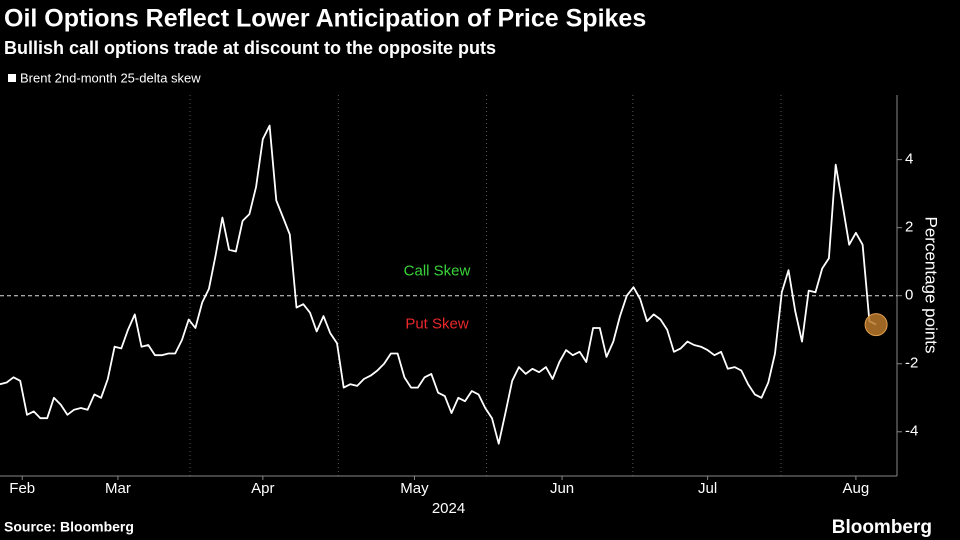 This screenshot has height=540, width=960. Describe the element at coordinates (882, 527) in the screenshot. I see `brand: Bloomberg` at that location.